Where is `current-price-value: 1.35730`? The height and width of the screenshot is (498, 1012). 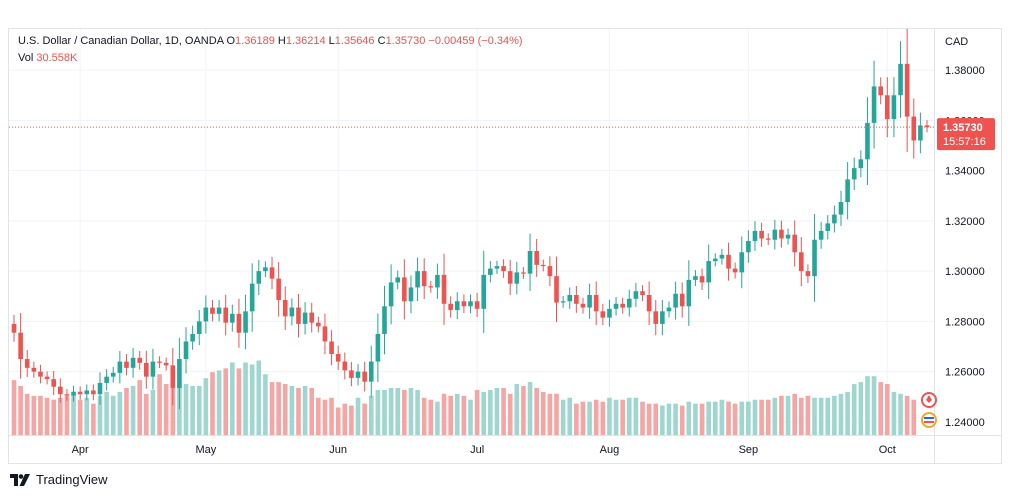
current-price-value: 1.35730 is located at coordinates (963, 128).